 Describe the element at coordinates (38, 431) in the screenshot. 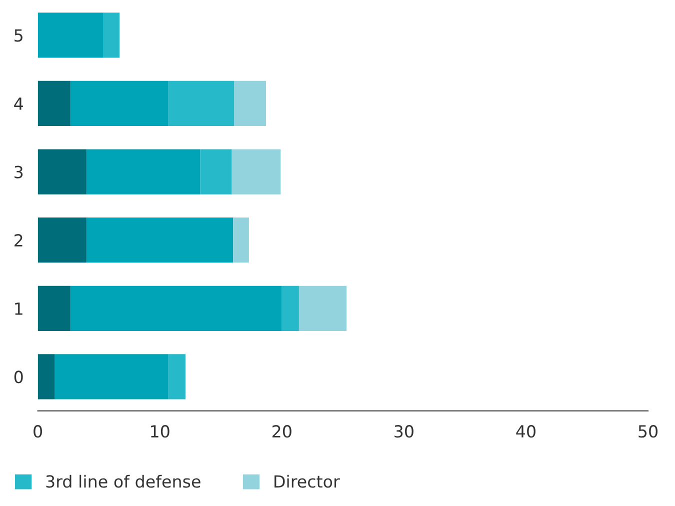

I see `x-tick-label: 0` at that location.